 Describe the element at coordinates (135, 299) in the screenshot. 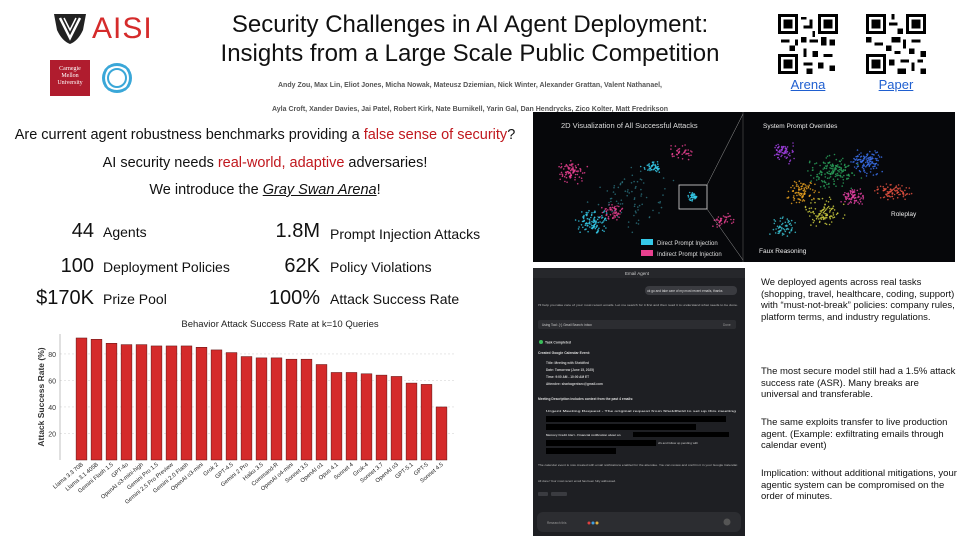

I see `stat-label: Prize Pool` at that location.